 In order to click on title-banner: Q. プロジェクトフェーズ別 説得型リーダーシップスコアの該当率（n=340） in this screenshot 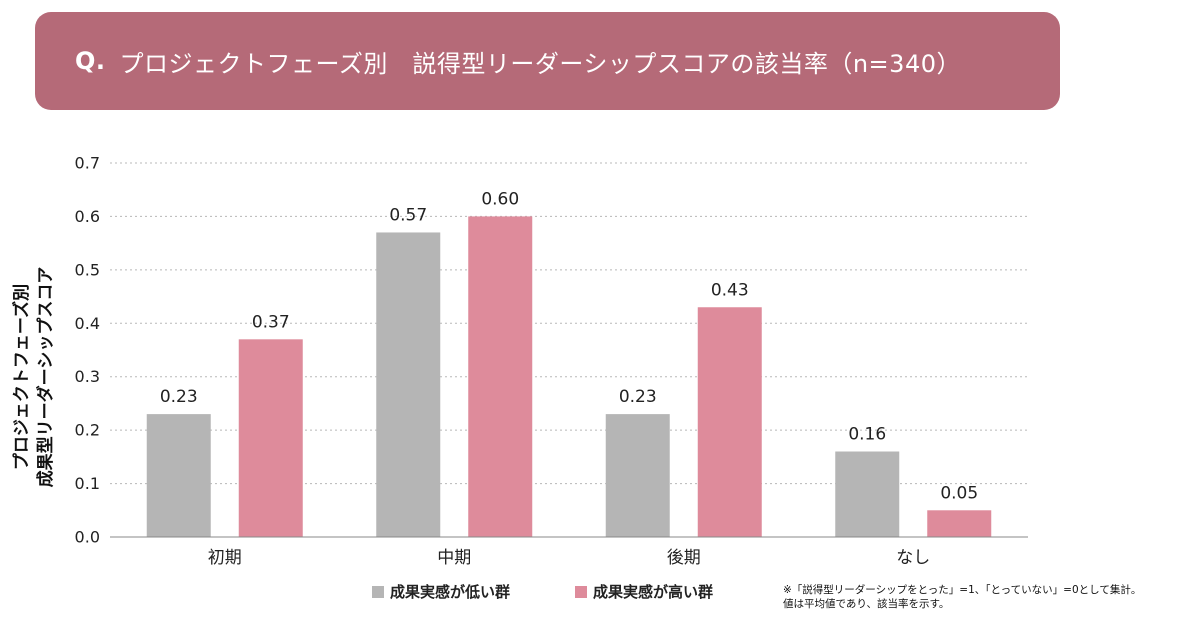, I will do `click(547, 61)`.